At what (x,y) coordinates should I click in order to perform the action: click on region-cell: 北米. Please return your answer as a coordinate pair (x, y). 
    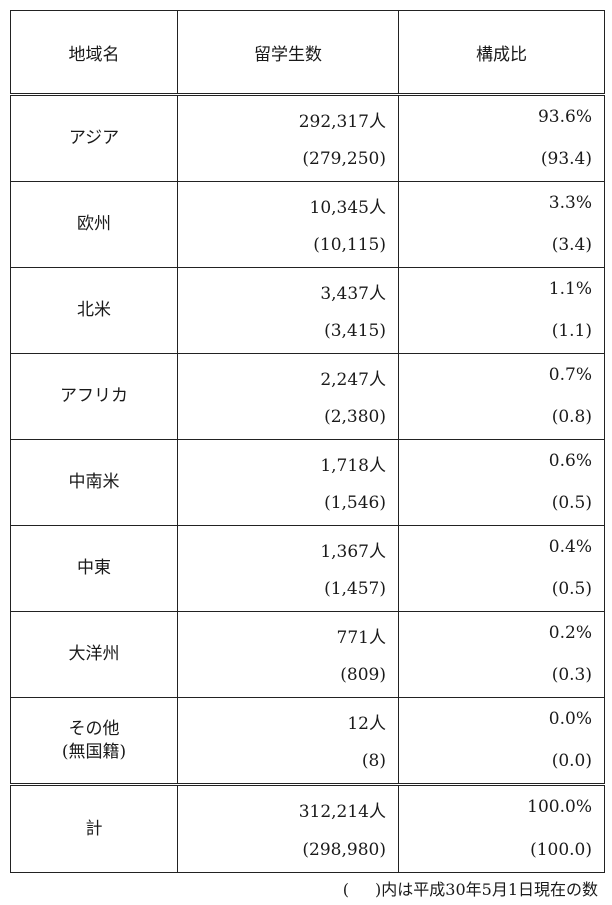
    Looking at the image, I should click on (94, 310).